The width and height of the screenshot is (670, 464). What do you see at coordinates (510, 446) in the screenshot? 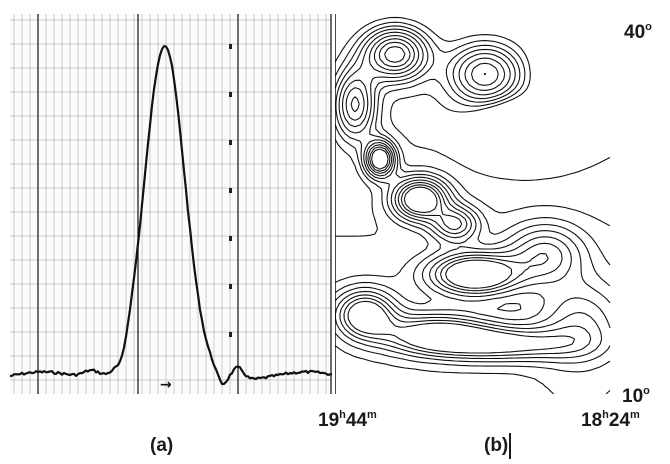
I see `text-cursor` at bounding box center [510, 446].